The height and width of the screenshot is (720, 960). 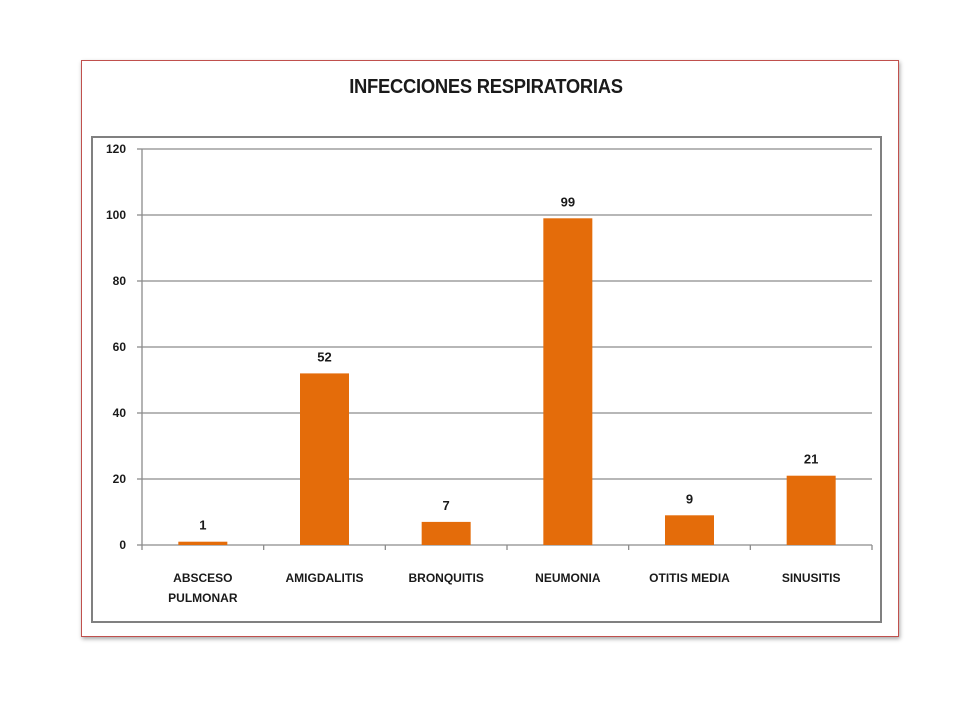 What do you see at coordinates (445, 578) in the screenshot?
I see `x-tick-label: BRONQUITIS` at bounding box center [445, 578].